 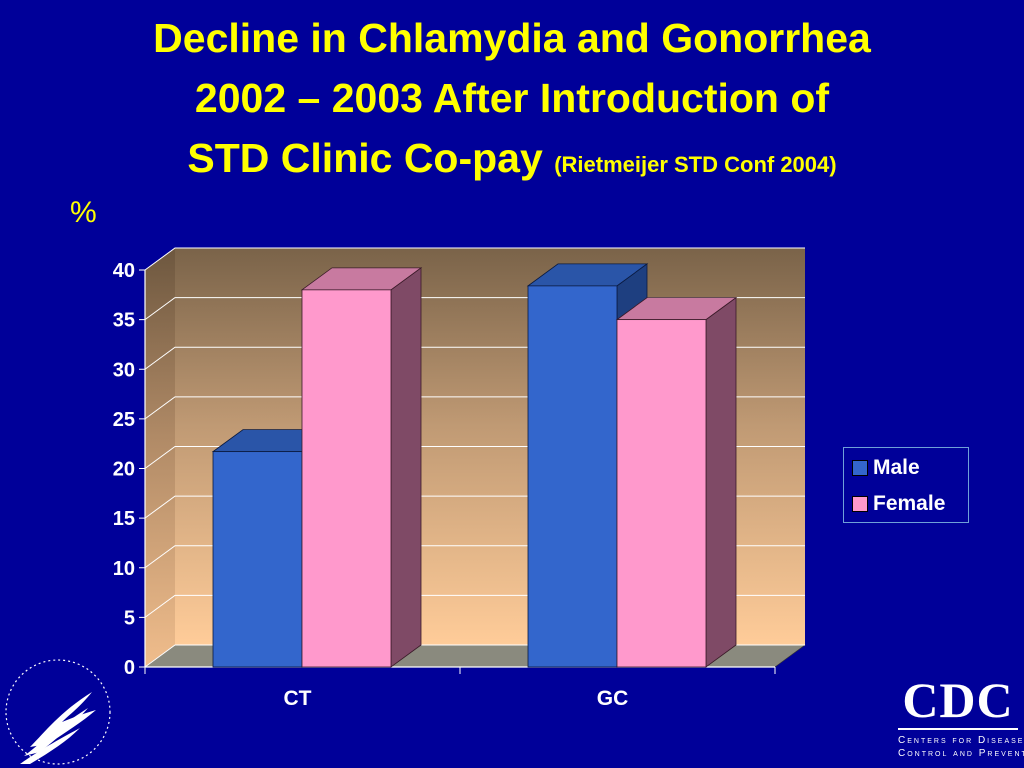 What do you see at coordinates (365, 158) in the screenshot?
I see `title-line-3: STD Clinic Co-pay` at bounding box center [365, 158].